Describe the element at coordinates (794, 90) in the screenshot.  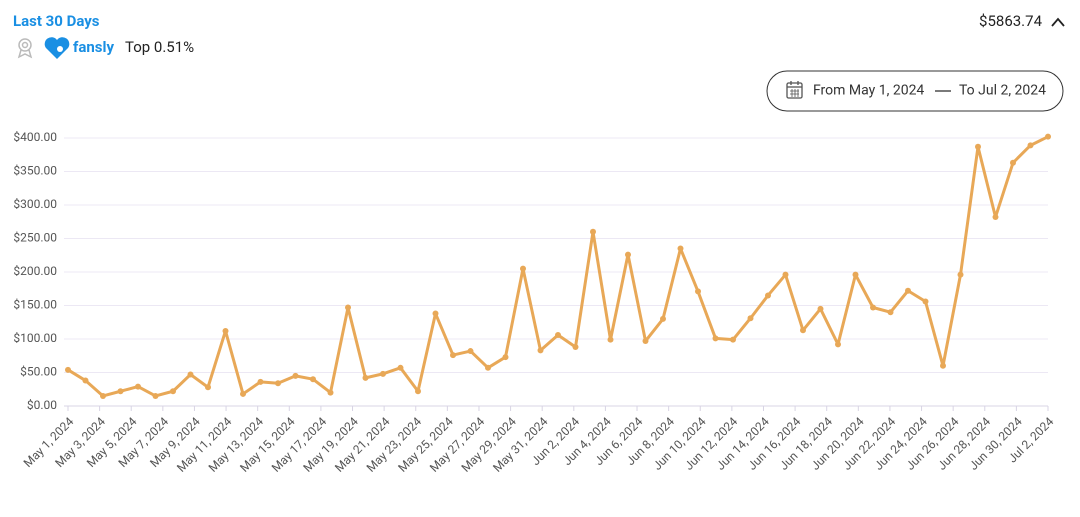
I see `calendar-icon` at that location.